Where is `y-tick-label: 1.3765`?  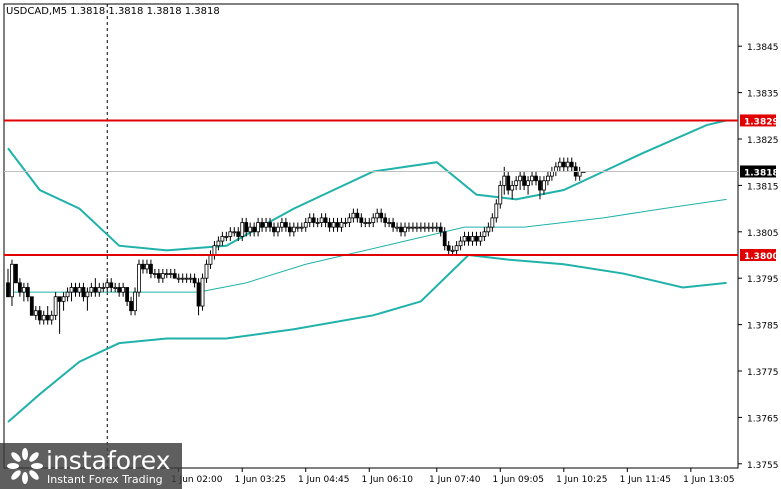
y-tick-label: 1.3765 is located at coordinates (763, 419).